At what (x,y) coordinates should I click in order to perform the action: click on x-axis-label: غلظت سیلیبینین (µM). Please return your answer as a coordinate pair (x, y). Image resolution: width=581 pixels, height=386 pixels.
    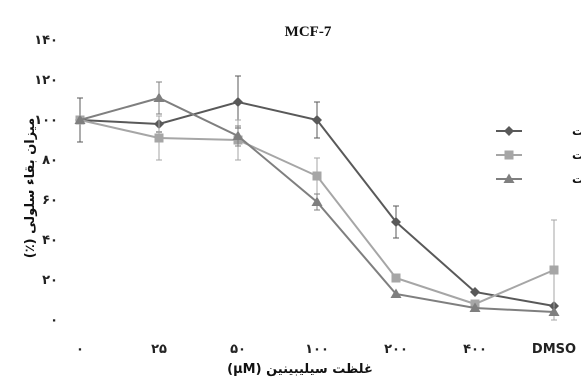
    Looking at the image, I should click on (300, 369).